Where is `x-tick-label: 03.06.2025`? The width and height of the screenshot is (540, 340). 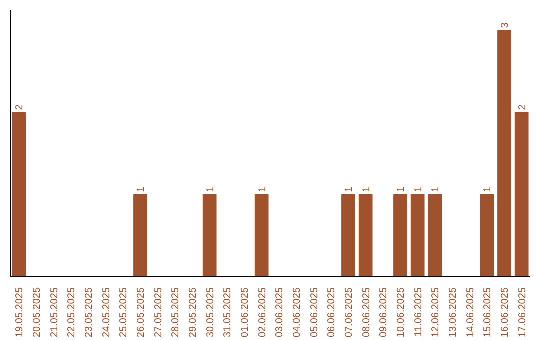
x-tick-label: 03.06.2025 is located at coordinates (280, 312).